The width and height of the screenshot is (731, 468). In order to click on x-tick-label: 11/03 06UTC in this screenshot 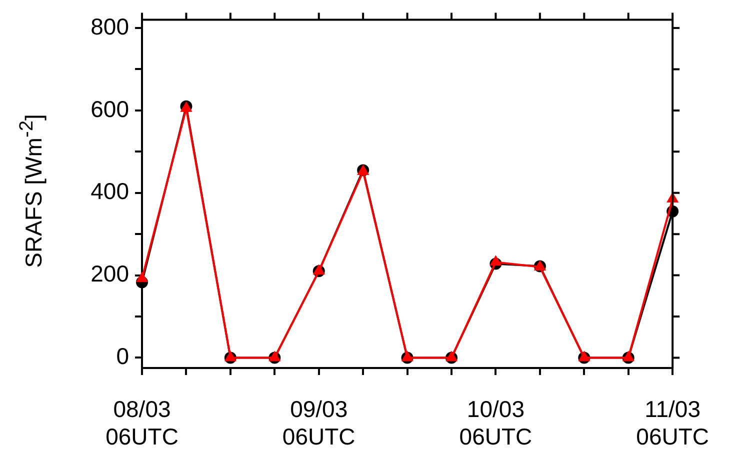, I will do `click(673, 423)`.